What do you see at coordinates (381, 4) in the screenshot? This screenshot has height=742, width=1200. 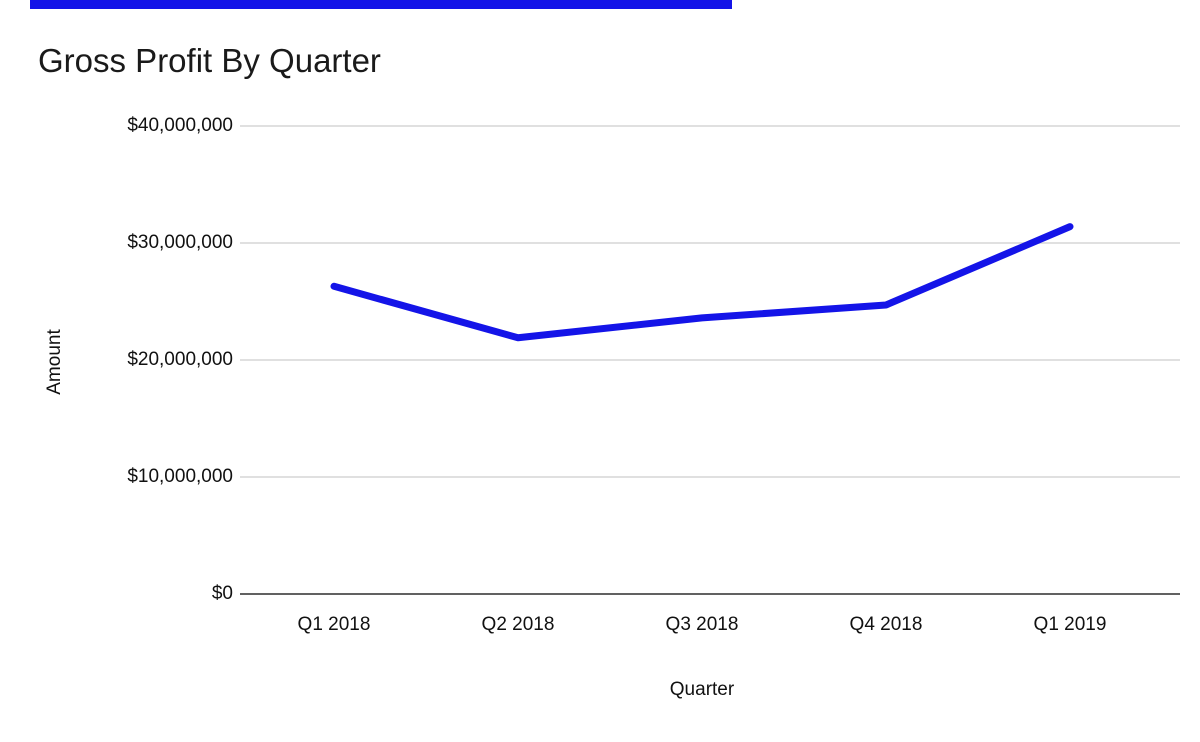 I see `top-blue-strip` at bounding box center [381, 4].